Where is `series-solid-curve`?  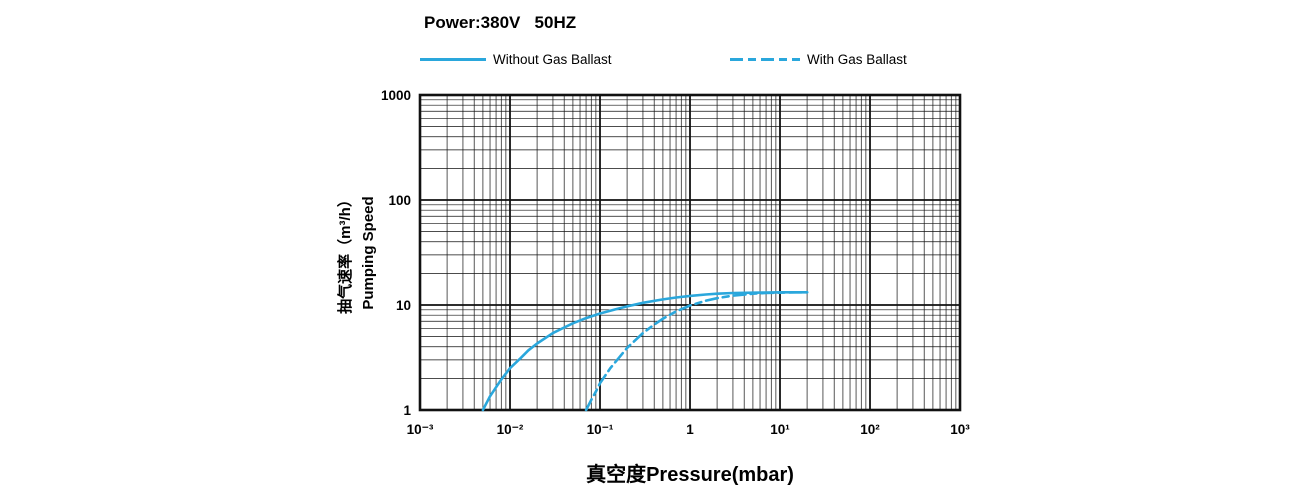 series-solid-curve is located at coordinates (645, 351).